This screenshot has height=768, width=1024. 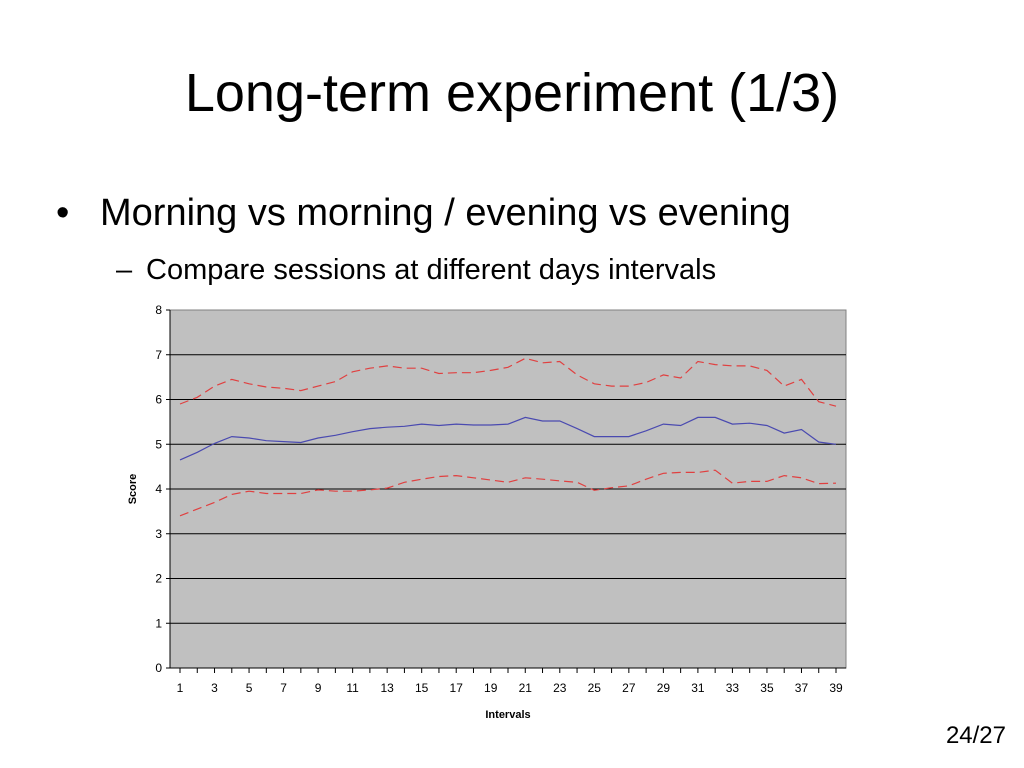 I want to click on mean-series-line, so click(x=508, y=438).